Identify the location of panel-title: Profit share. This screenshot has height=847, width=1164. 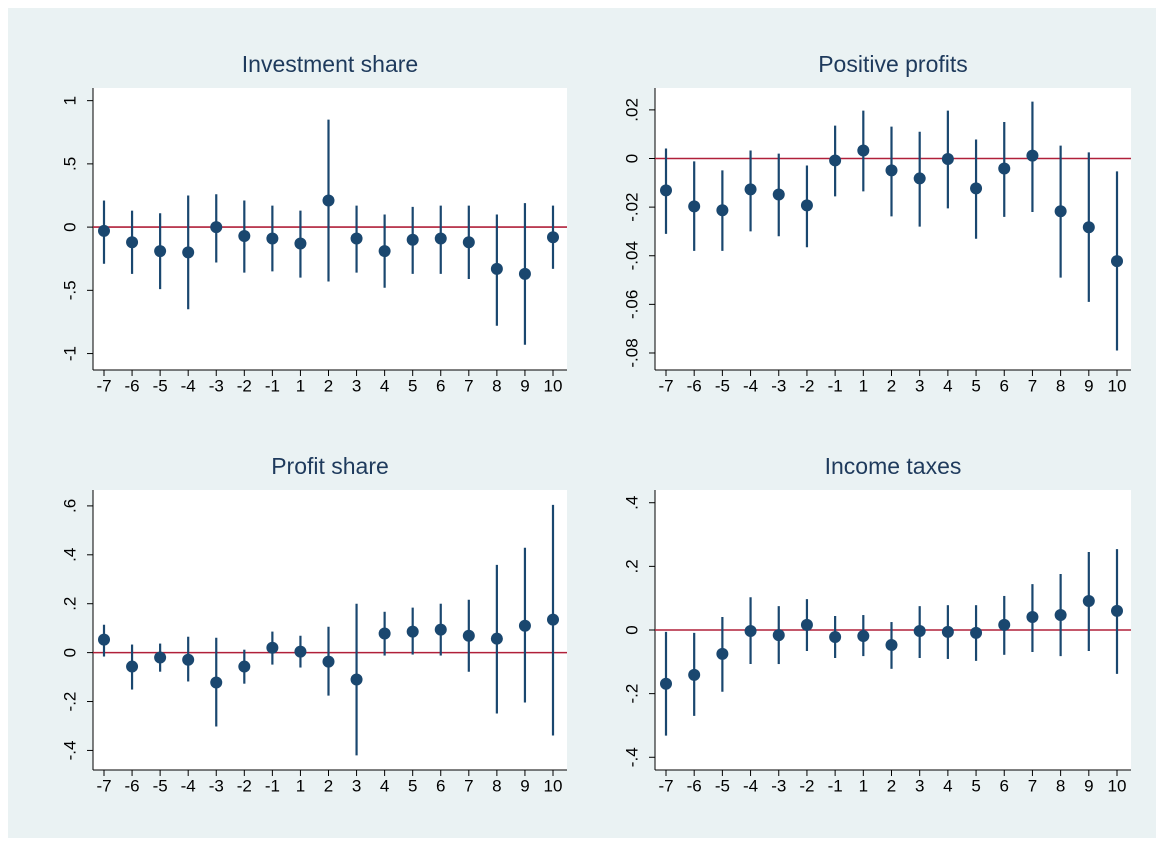
(330, 466).